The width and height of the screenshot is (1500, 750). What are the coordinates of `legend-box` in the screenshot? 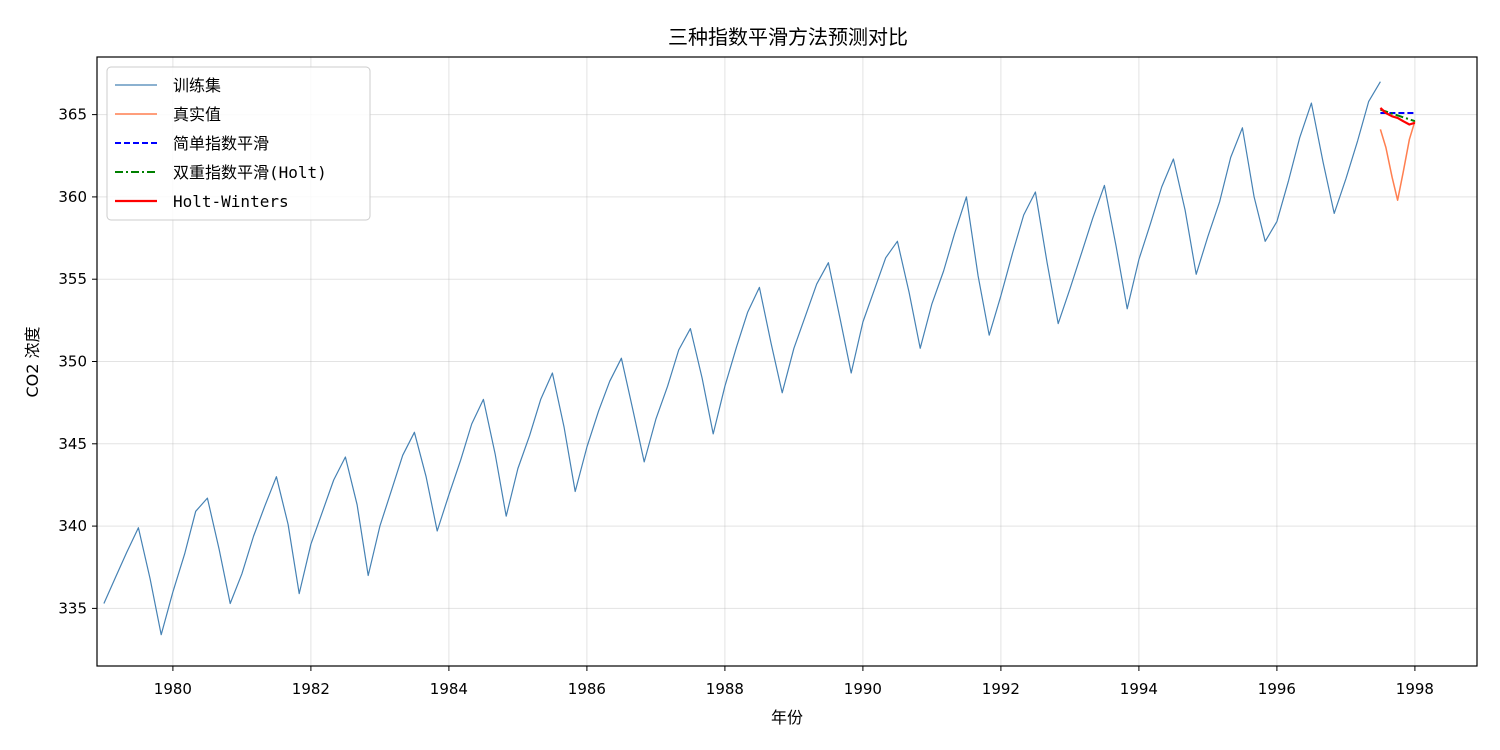 It's located at (238, 143).